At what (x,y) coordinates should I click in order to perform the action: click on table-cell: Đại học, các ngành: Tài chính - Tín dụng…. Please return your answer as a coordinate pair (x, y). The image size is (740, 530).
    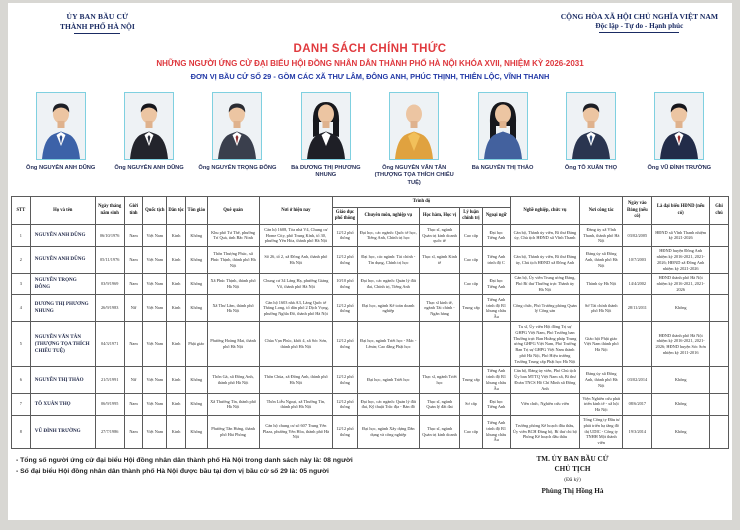
    Looking at the image, I should click on (388, 259).